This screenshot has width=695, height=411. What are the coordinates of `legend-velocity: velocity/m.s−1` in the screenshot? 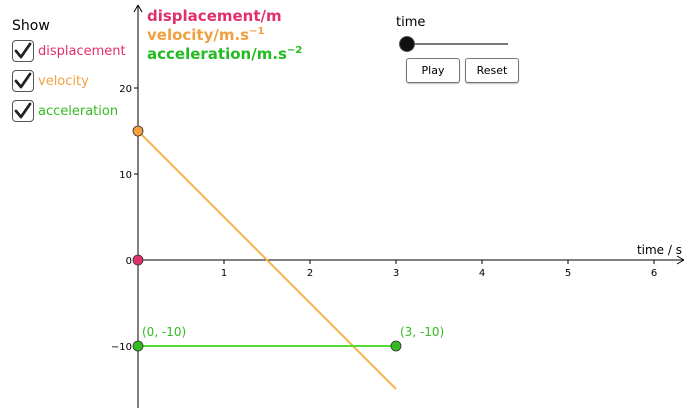 It's located at (224, 33).